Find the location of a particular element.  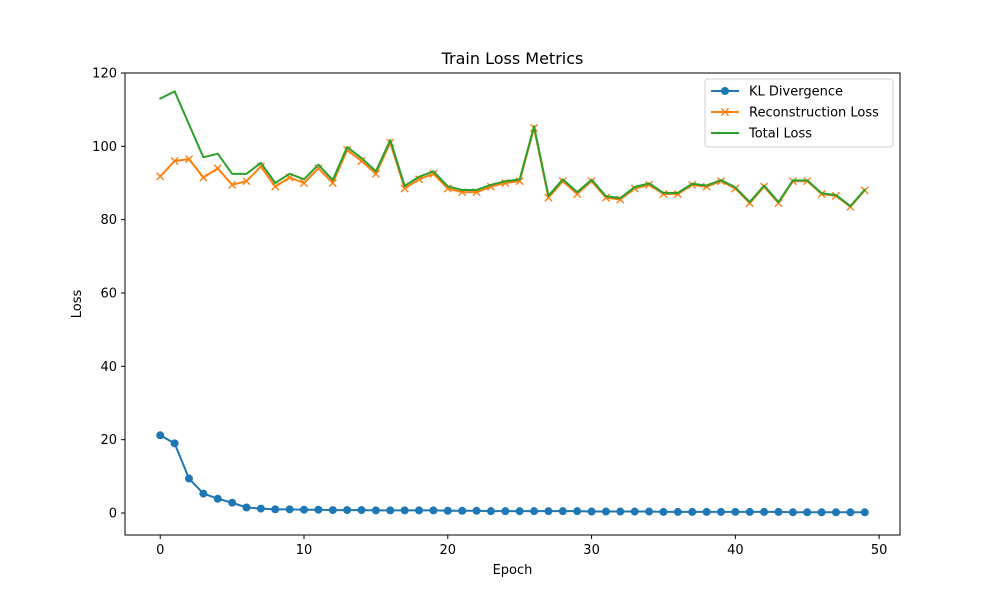

series-line-total-loss is located at coordinates (512, 149).